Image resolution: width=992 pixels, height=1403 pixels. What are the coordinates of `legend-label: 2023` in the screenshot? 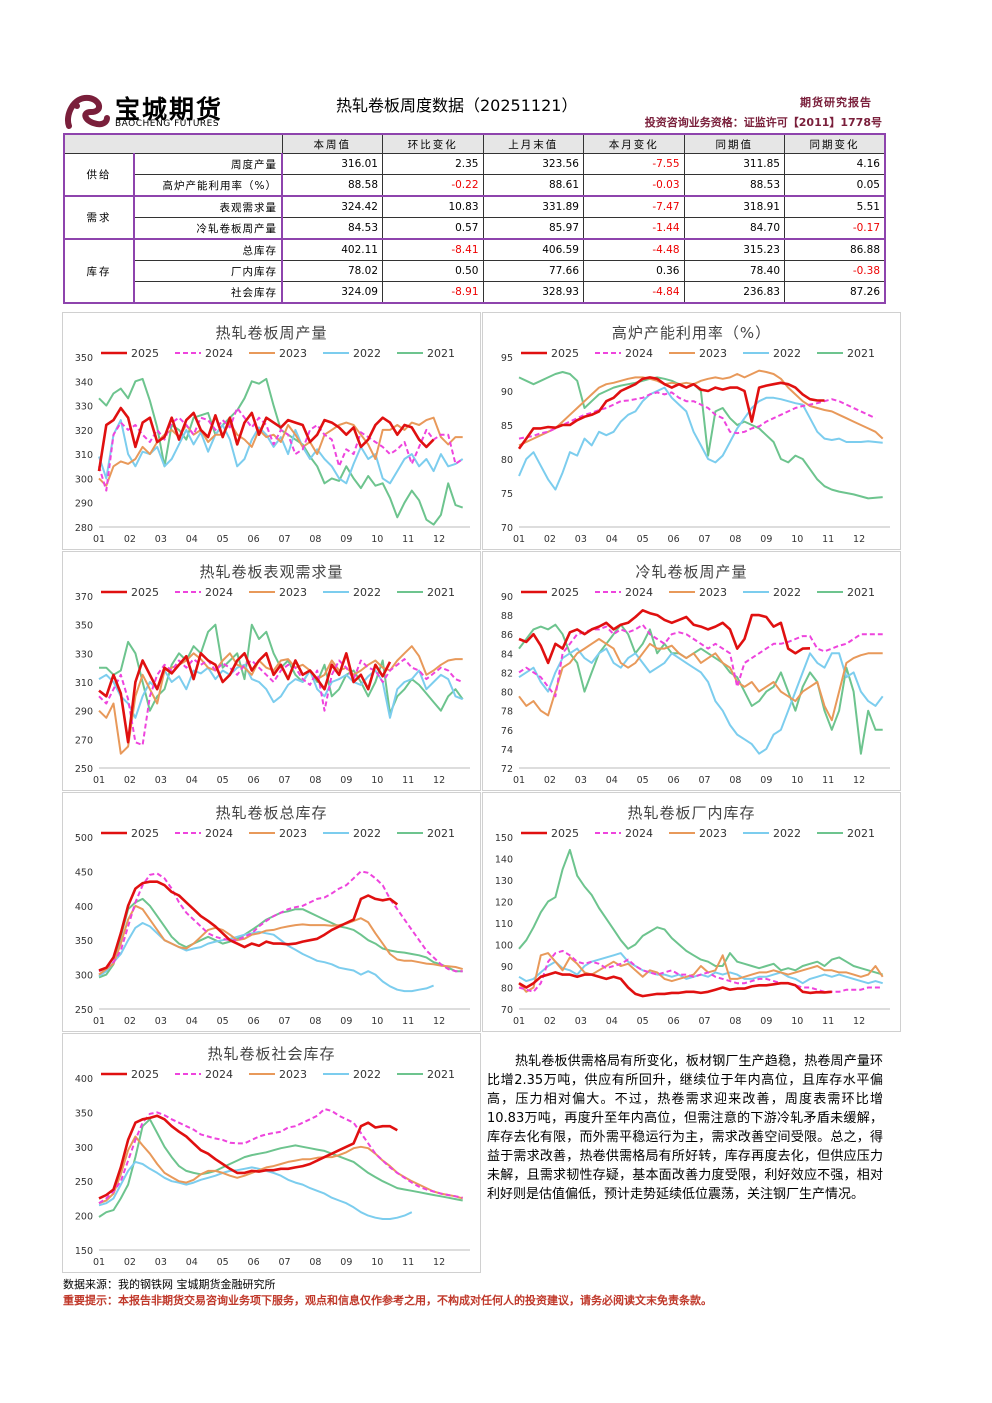 It's located at (713, 592).